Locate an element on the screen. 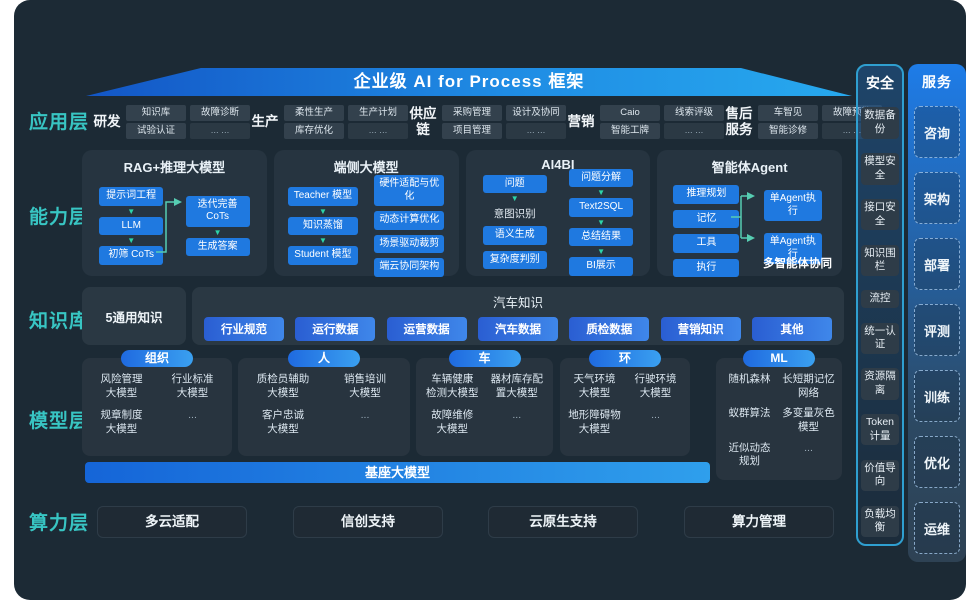  model-item: 器材库存配 置大模型 is located at coordinates (517, 386).